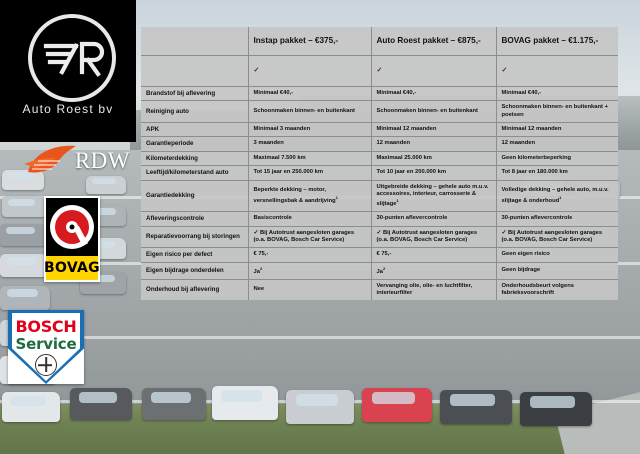  I want to click on cell-r3-c1: 12 maanden, so click(434, 144).